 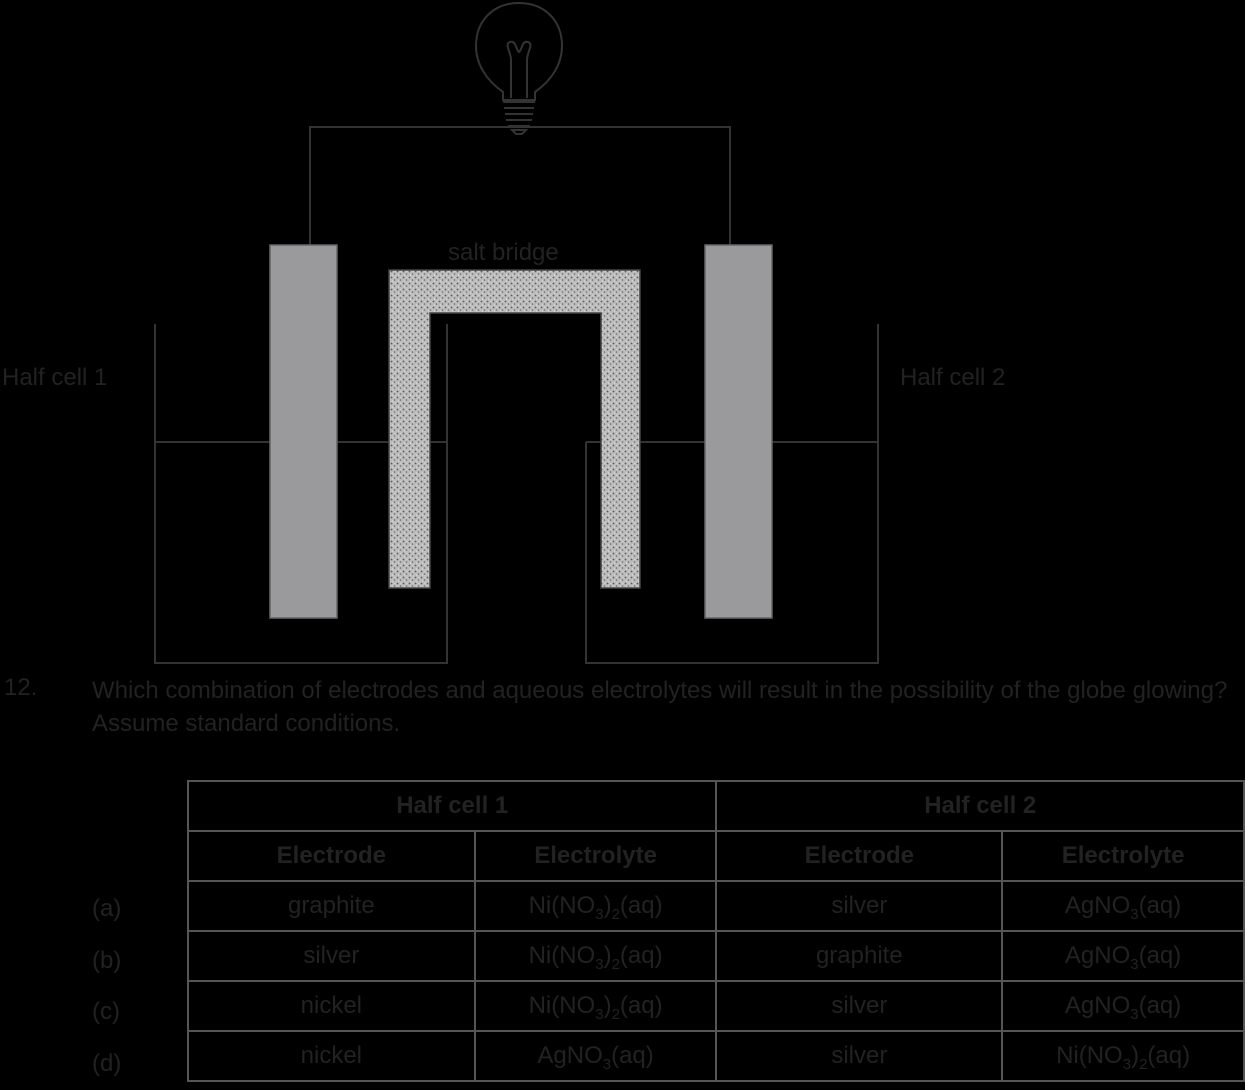 I want to click on table-row: silver Ni(NO3)2(aq) graphite AgNO3(aq), so click(x=716, y=956).